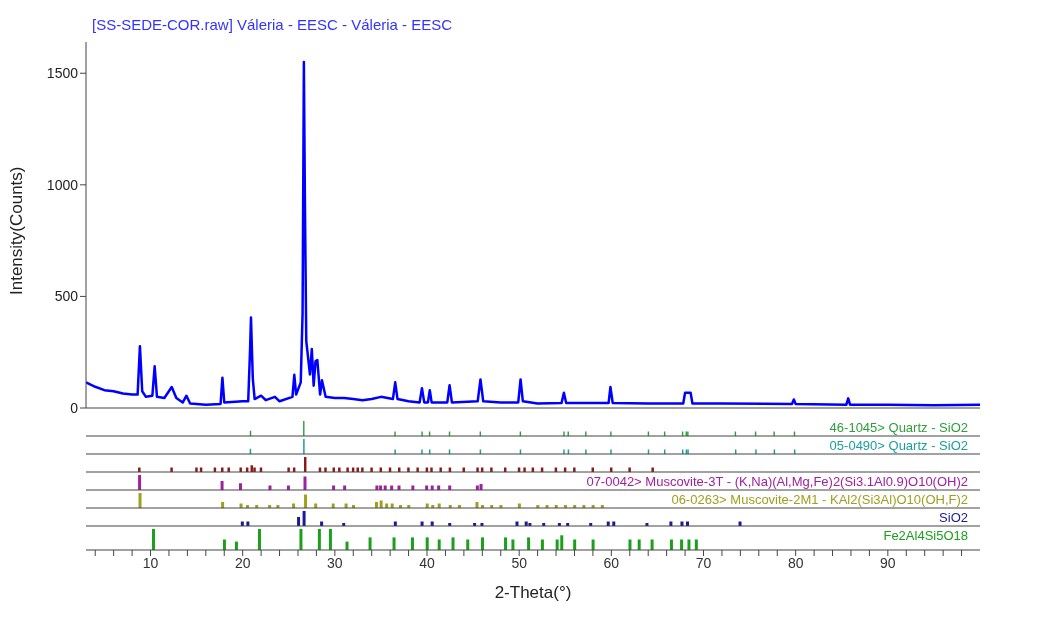 The height and width of the screenshot is (619, 1044). What do you see at coordinates (703, 562) in the screenshot?
I see `x-tick-label: 70` at bounding box center [703, 562].